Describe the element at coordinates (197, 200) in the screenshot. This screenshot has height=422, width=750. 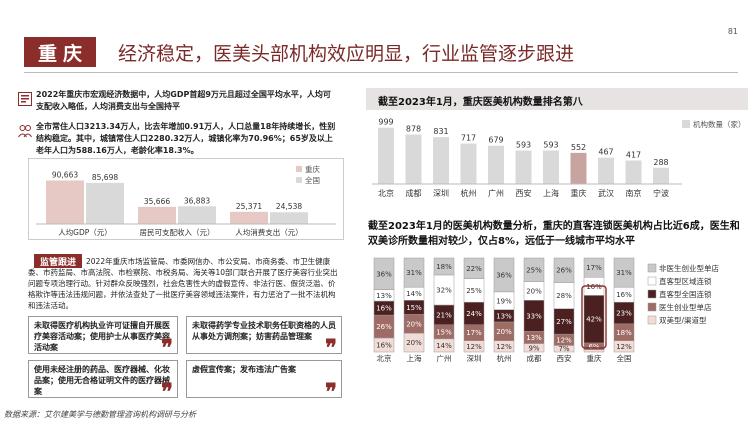
I see `value-label-national: 36,883` at that location.